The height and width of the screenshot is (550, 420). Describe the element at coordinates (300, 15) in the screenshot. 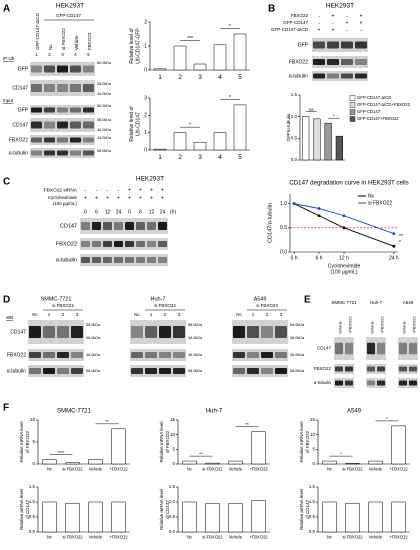

I see `condition-label: FBXO22` at that location.